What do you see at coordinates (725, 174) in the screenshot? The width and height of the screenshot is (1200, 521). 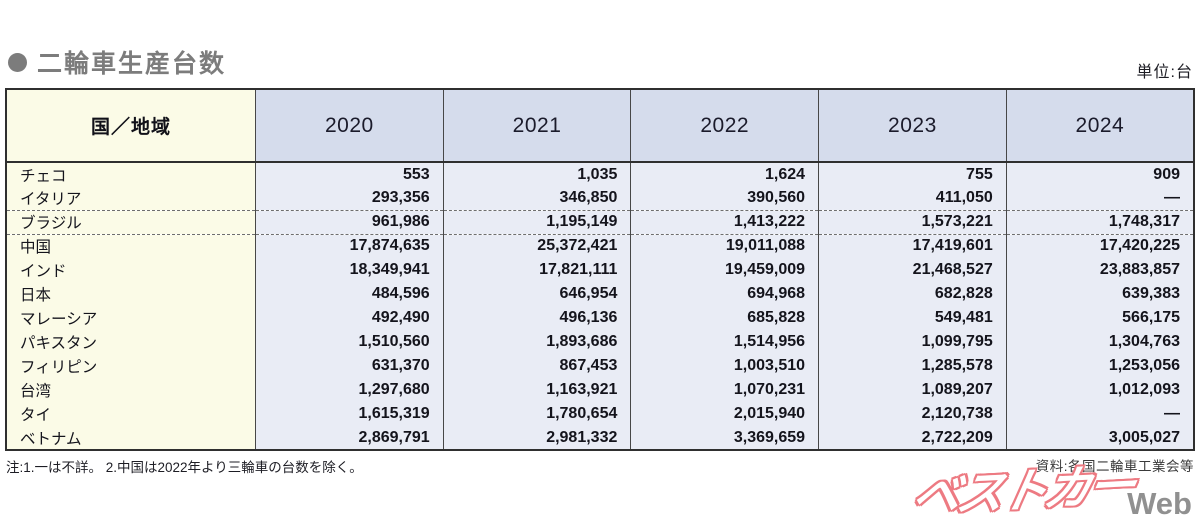 I see `value-cell: 1,624` at bounding box center [725, 174].